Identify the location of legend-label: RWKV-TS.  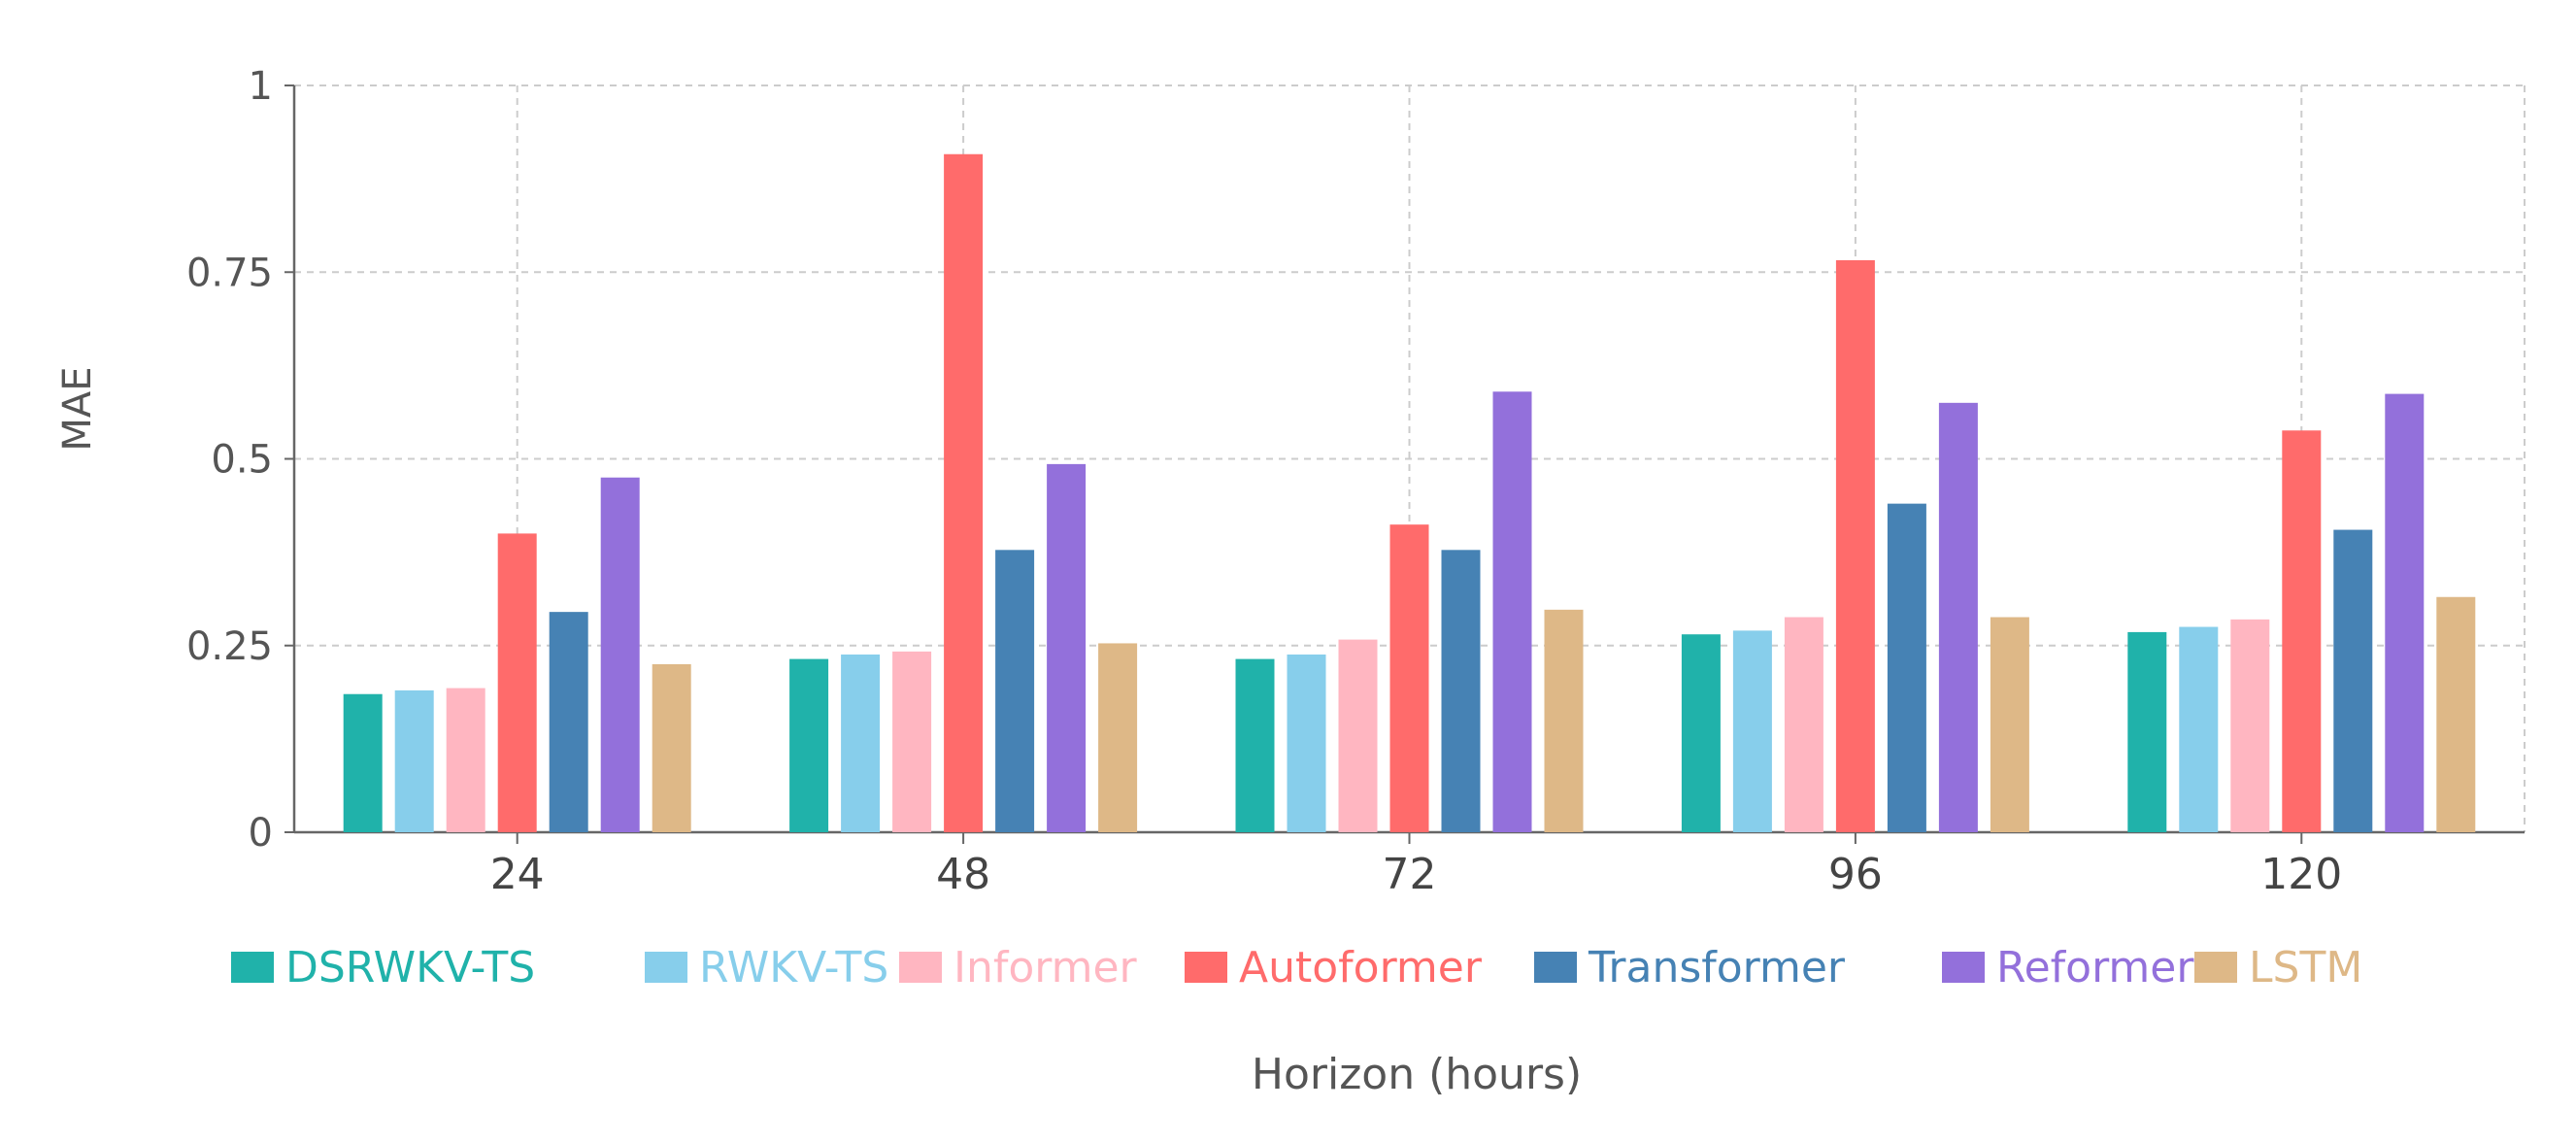
(794, 967).